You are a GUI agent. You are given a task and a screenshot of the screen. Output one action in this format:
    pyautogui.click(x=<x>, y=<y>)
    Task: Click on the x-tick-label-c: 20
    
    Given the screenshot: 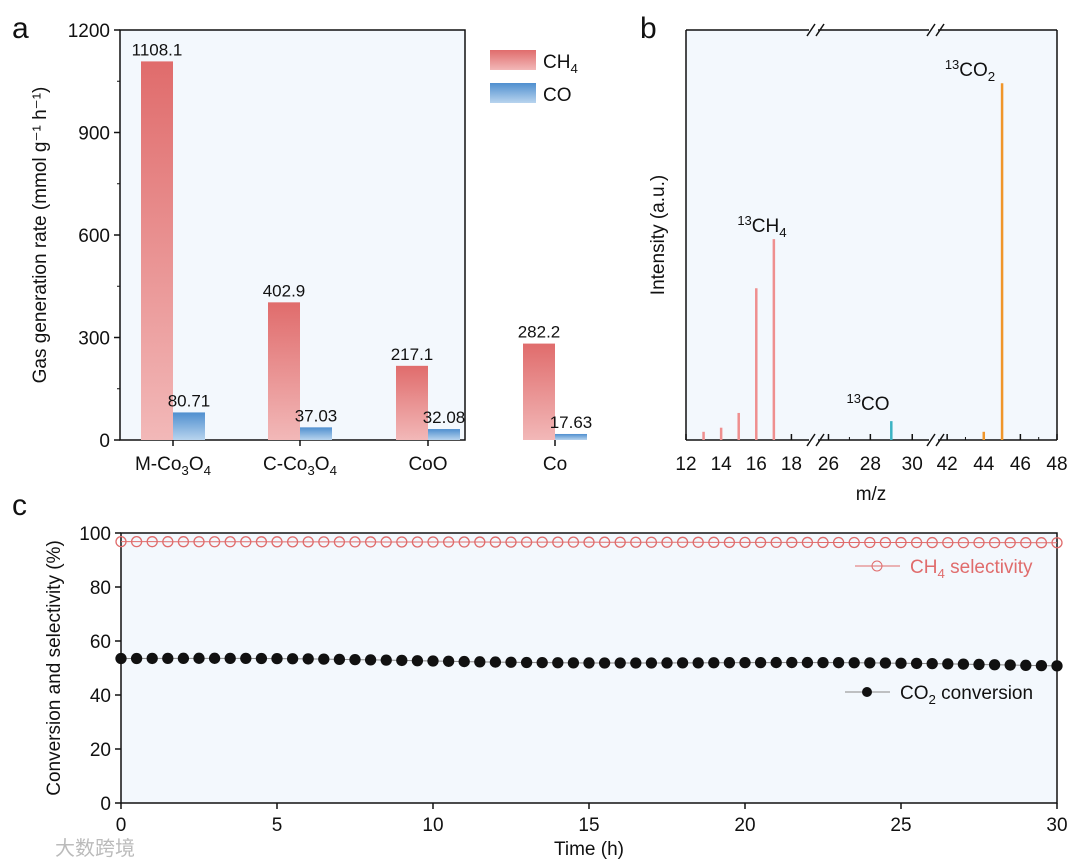 What is the action you would take?
    pyautogui.click(x=744, y=825)
    